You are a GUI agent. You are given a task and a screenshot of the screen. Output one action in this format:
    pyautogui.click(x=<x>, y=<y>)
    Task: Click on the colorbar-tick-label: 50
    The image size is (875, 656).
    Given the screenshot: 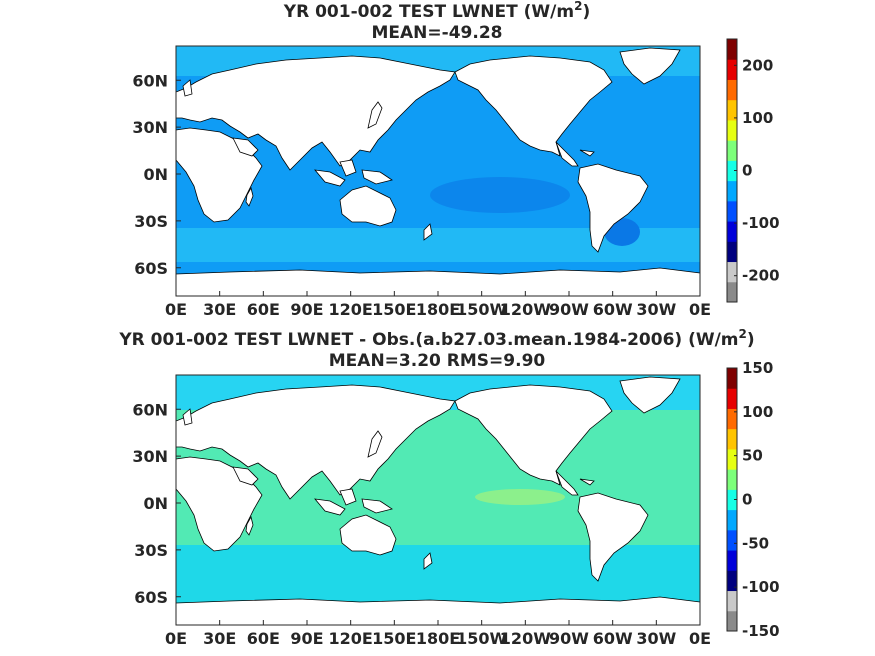 What is the action you would take?
    pyautogui.click(x=752, y=456)
    